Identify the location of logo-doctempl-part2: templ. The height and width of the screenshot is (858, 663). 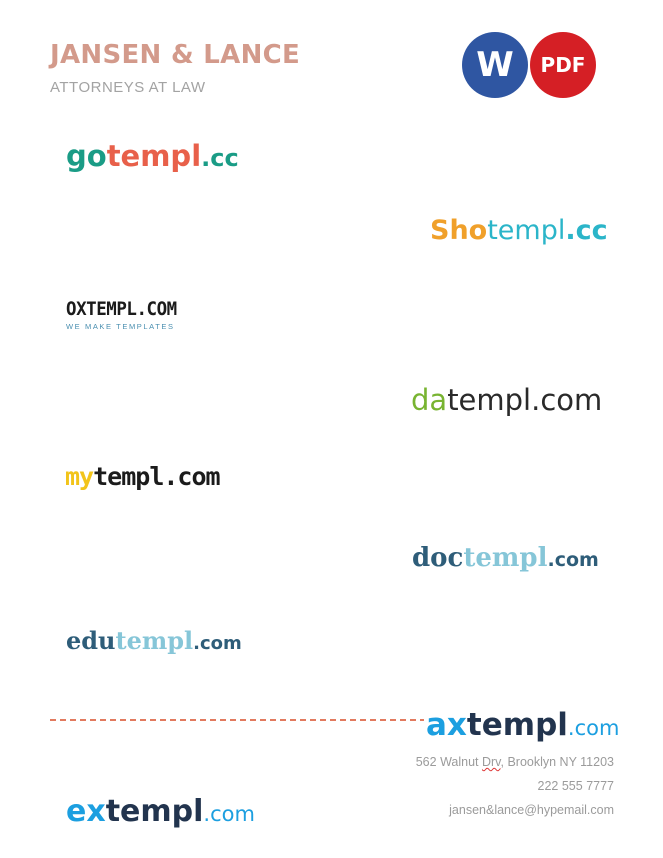
(505, 558).